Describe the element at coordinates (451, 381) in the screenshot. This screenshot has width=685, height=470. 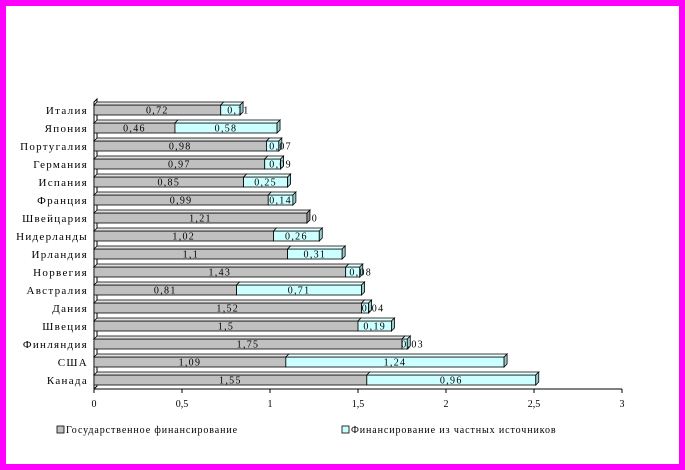
I see `data-label-private: 0,96` at that location.